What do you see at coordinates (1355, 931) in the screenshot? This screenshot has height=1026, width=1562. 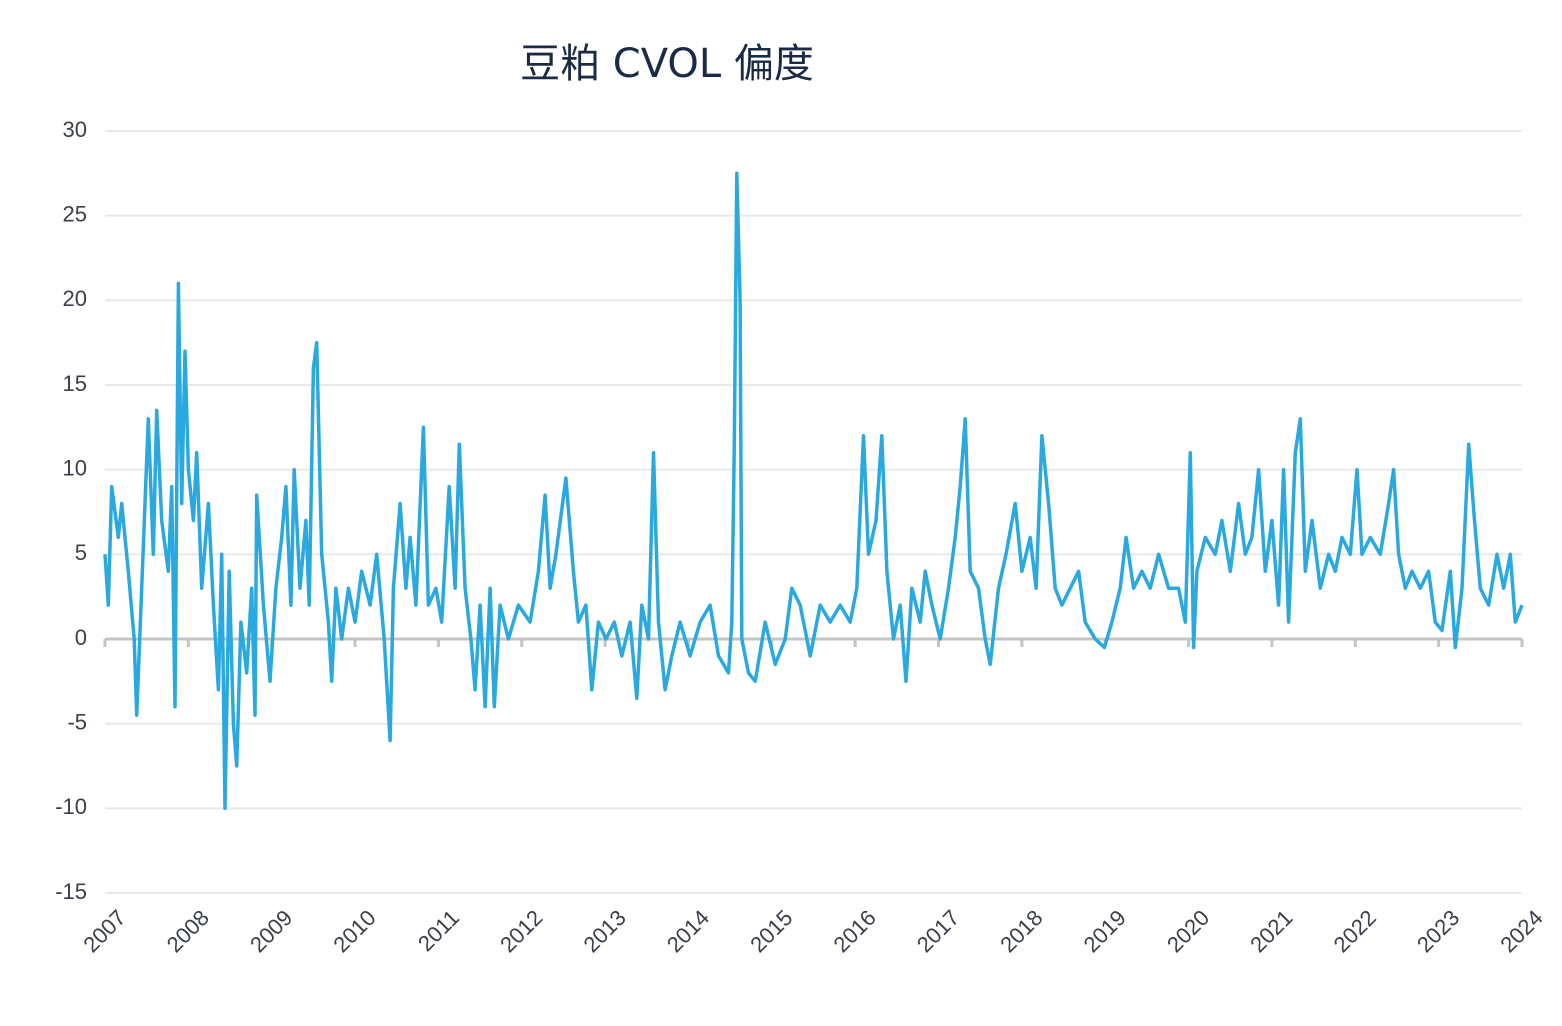 I see `x-tick-label: 2022` at bounding box center [1355, 931].